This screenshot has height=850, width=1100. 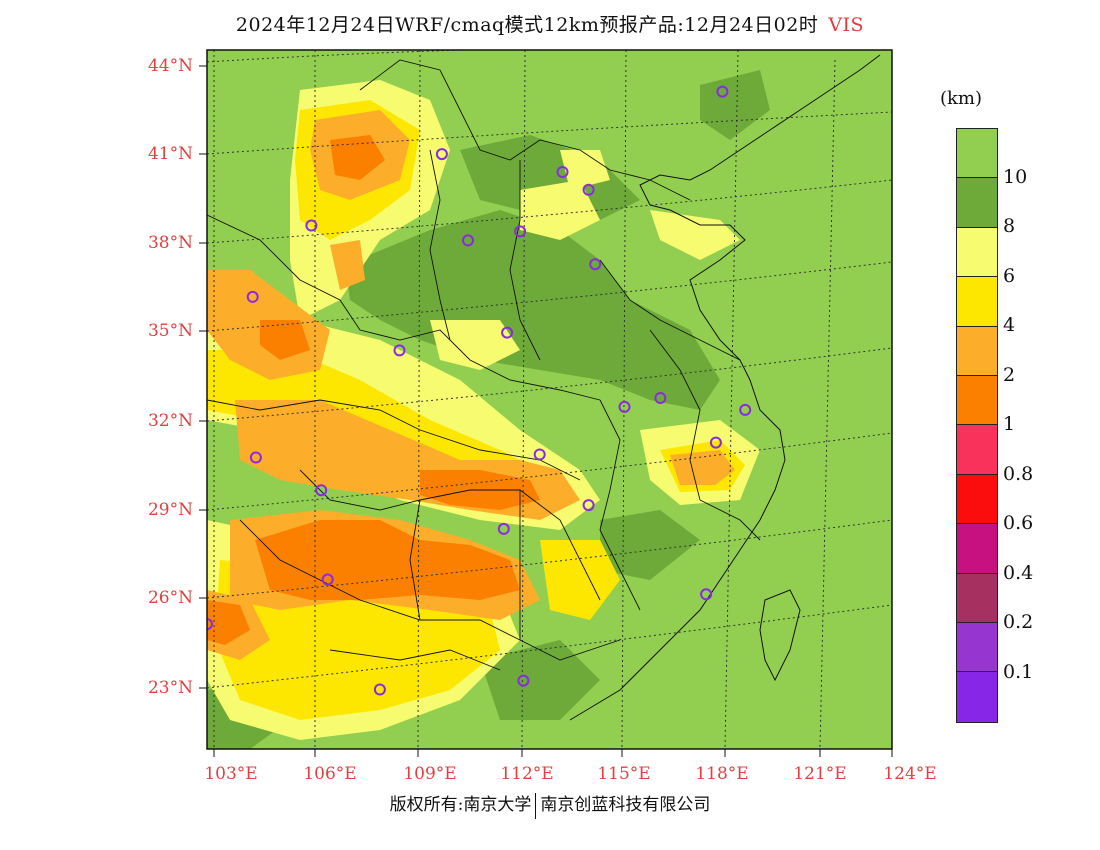 I want to click on legend-label-2: 6, so click(x=1009, y=275).